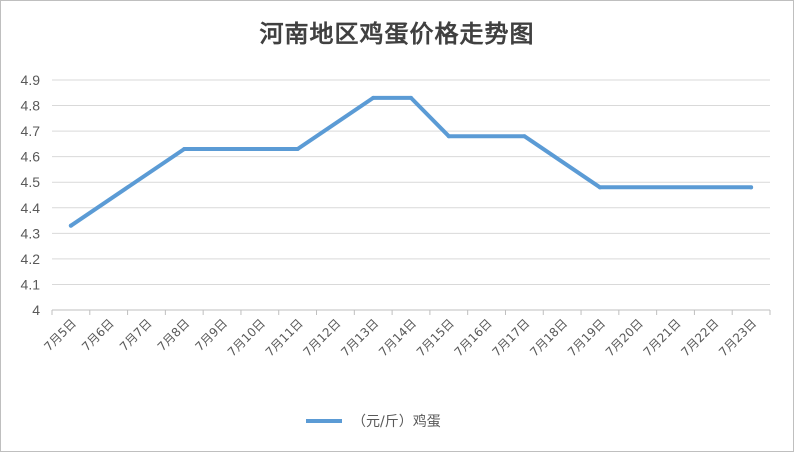 This screenshot has width=794, height=452. I want to click on y-tick-label: 4.7, so click(31, 131).